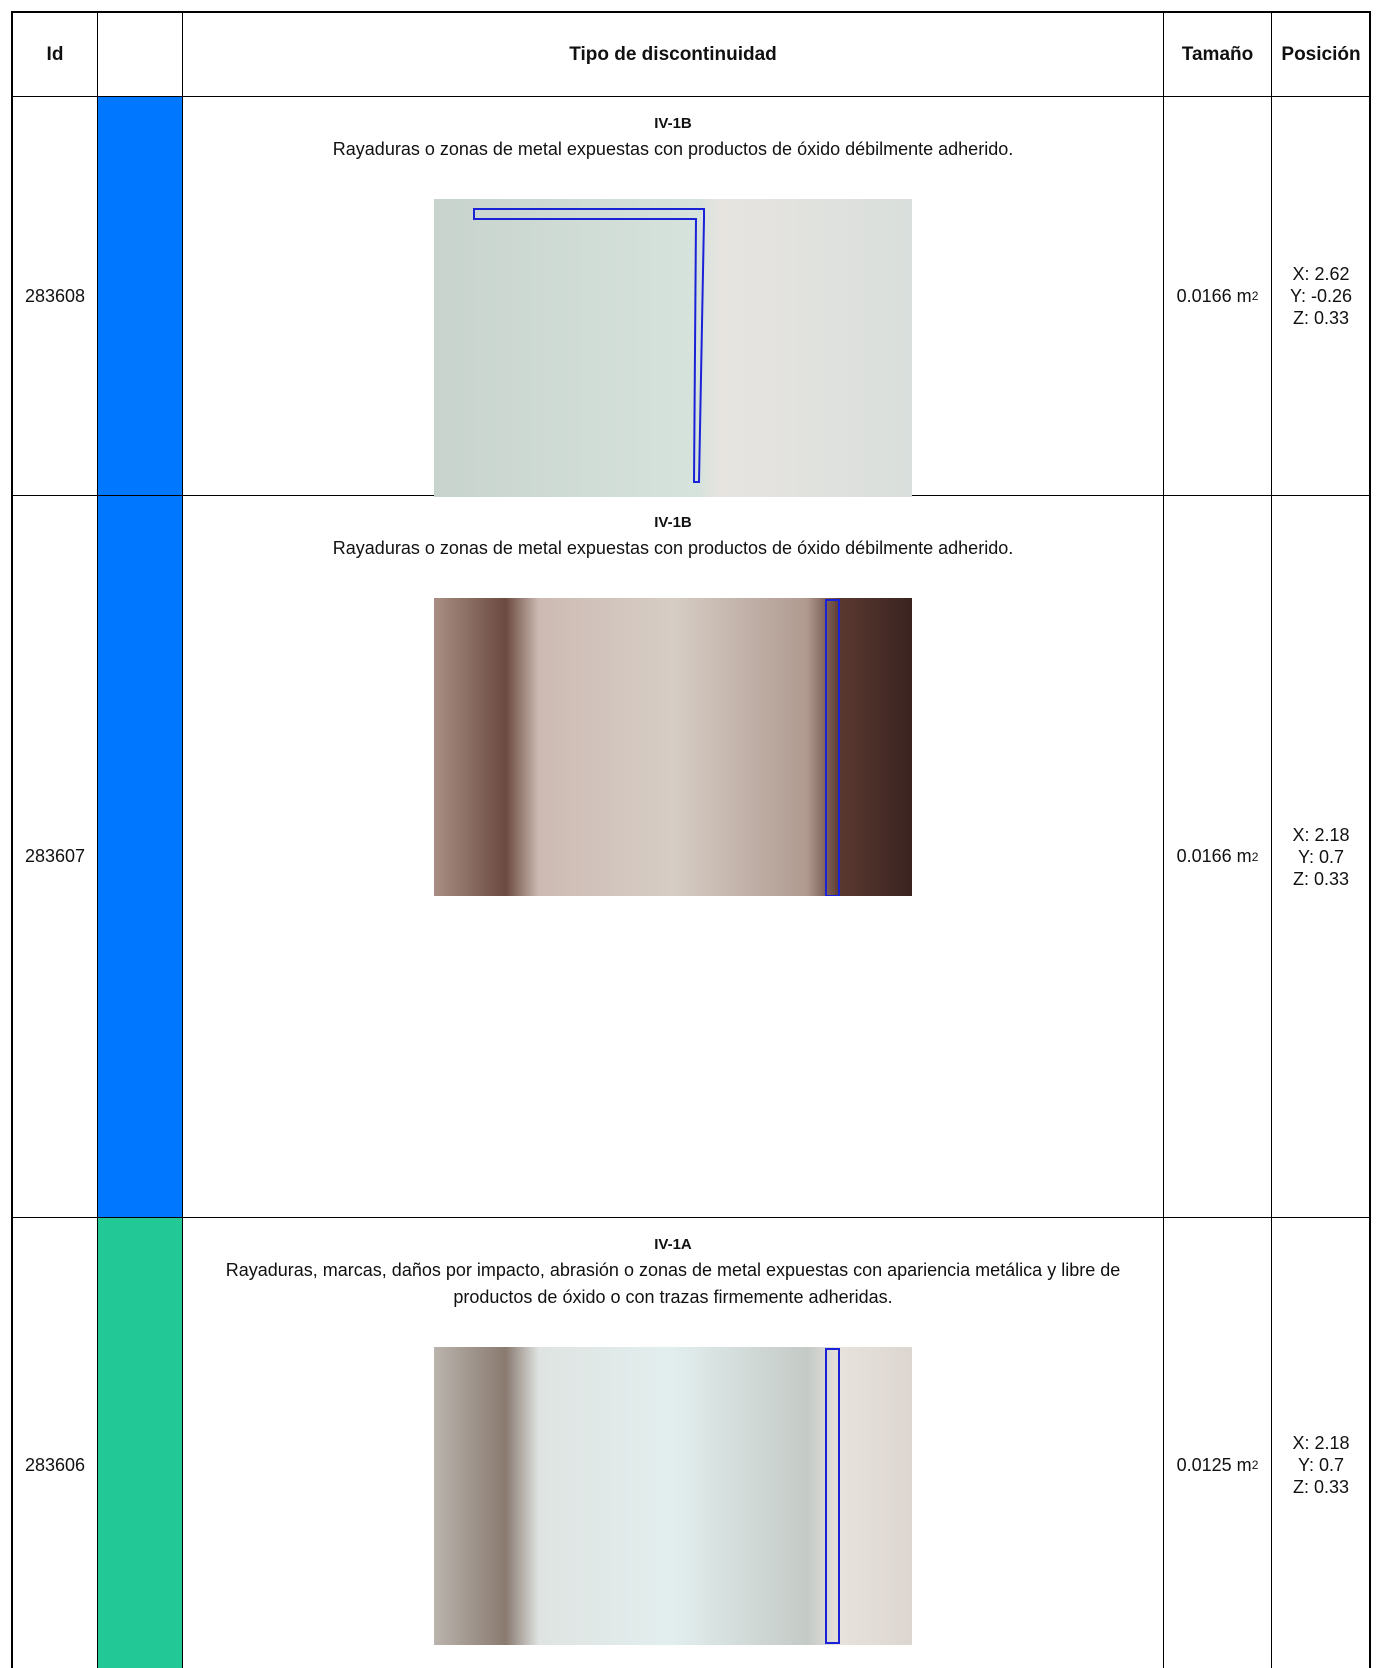 The image size is (1377, 1668). I want to click on position-lines: X: 2.62 Y: -0.26 Z: 0.33, so click(1321, 296).